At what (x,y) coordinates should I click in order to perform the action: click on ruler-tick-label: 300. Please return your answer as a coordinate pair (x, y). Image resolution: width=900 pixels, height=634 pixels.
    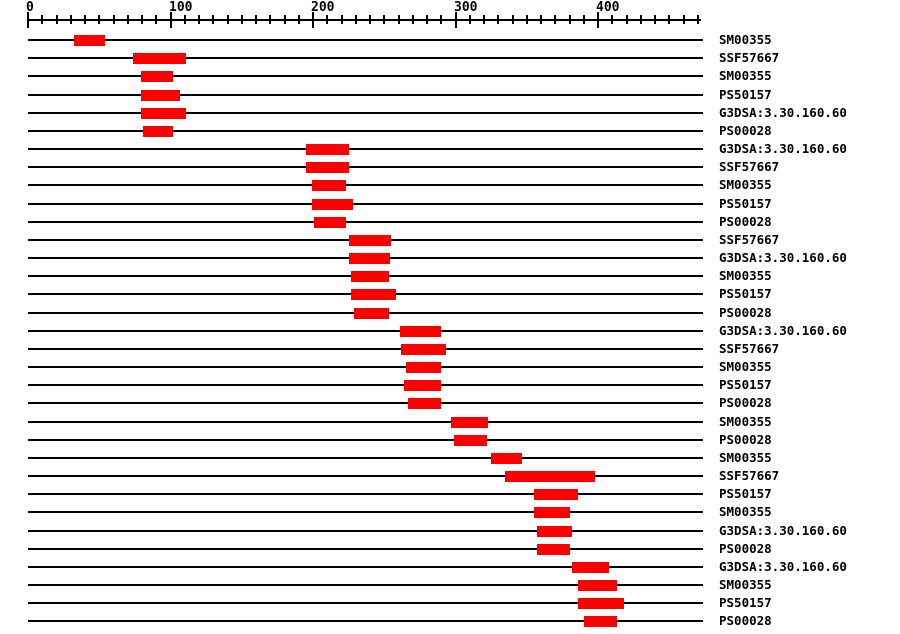
    Looking at the image, I should click on (466, 7).